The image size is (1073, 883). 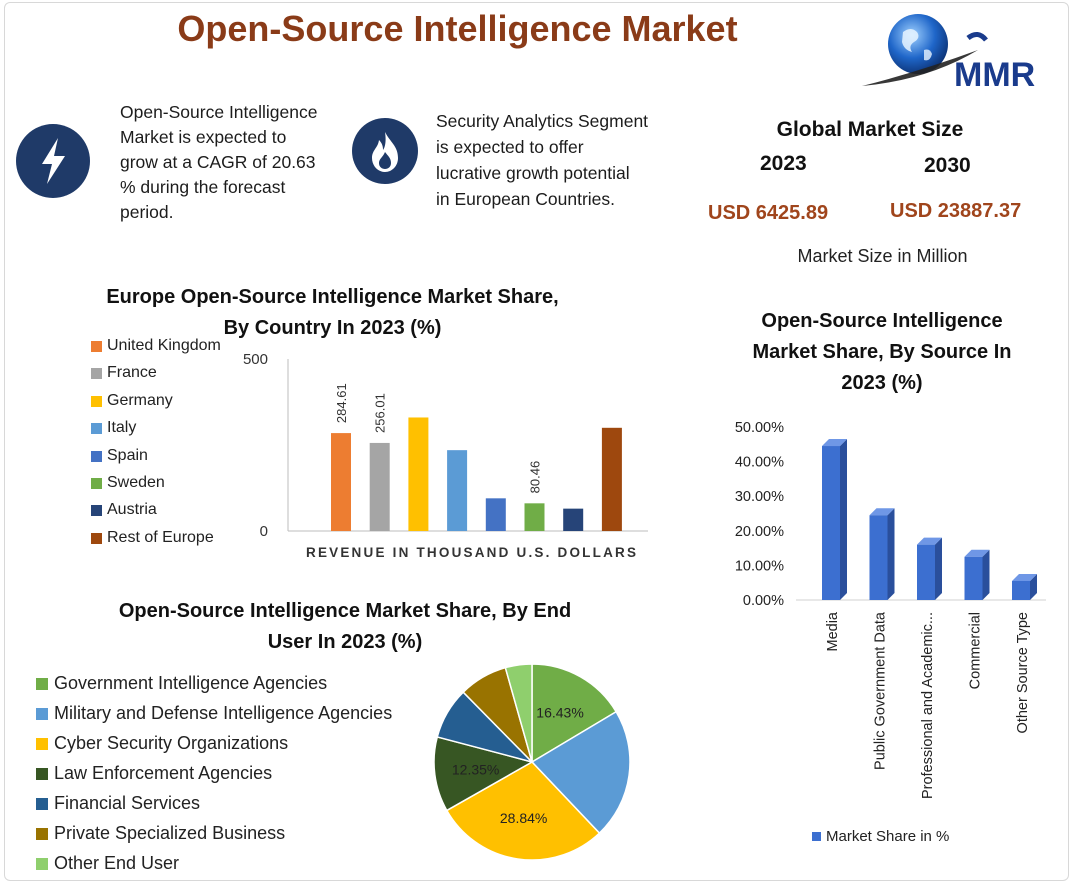 I want to click on slice-label: 28.84%, so click(x=523, y=818).